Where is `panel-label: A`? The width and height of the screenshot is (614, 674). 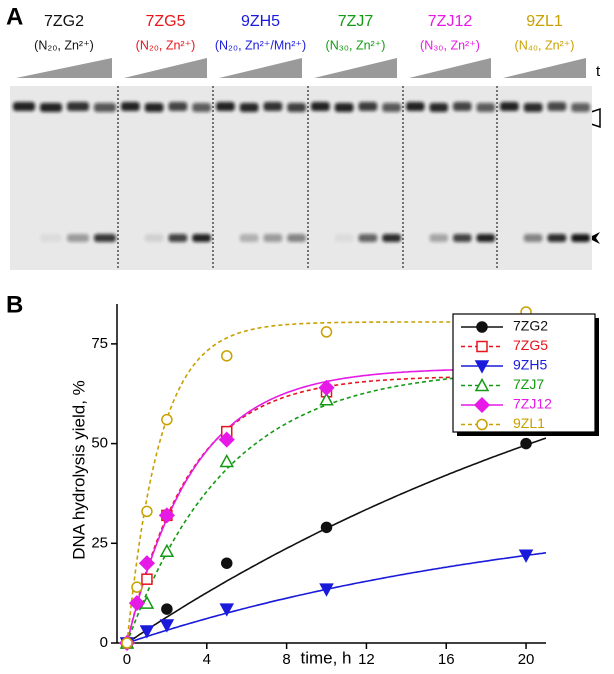 panel-label: A is located at coordinates (14, 16).